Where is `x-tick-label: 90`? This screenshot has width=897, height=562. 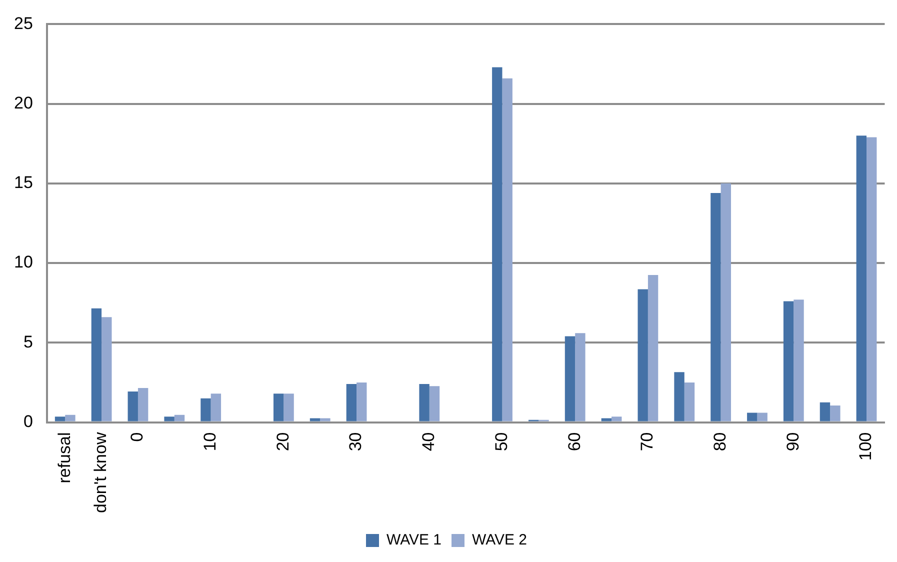 x-tick-label: 90 is located at coordinates (792, 442).